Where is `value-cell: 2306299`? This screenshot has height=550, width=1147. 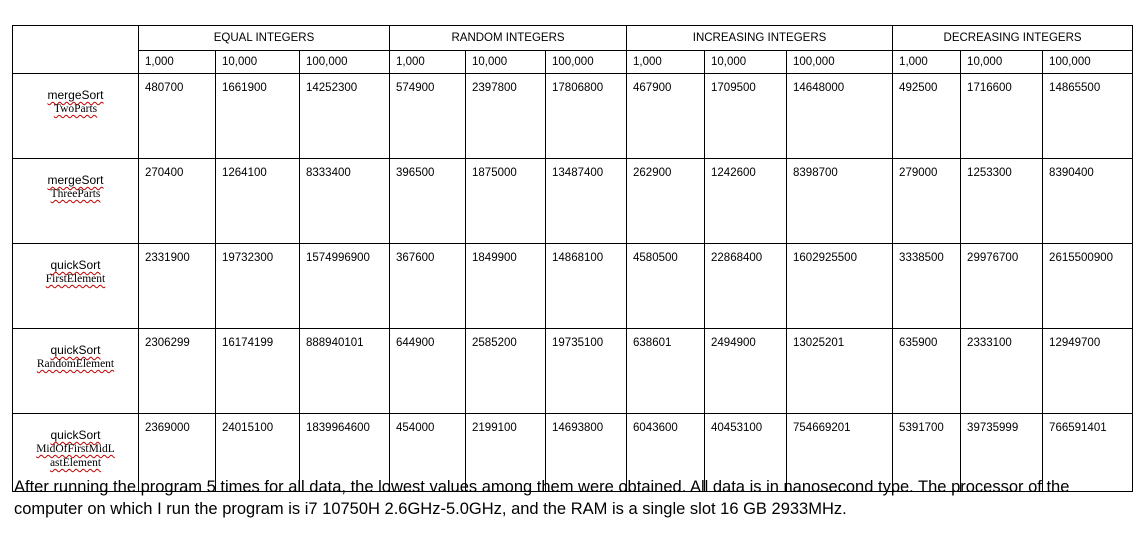 value-cell: 2306299 is located at coordinates (177, 371).